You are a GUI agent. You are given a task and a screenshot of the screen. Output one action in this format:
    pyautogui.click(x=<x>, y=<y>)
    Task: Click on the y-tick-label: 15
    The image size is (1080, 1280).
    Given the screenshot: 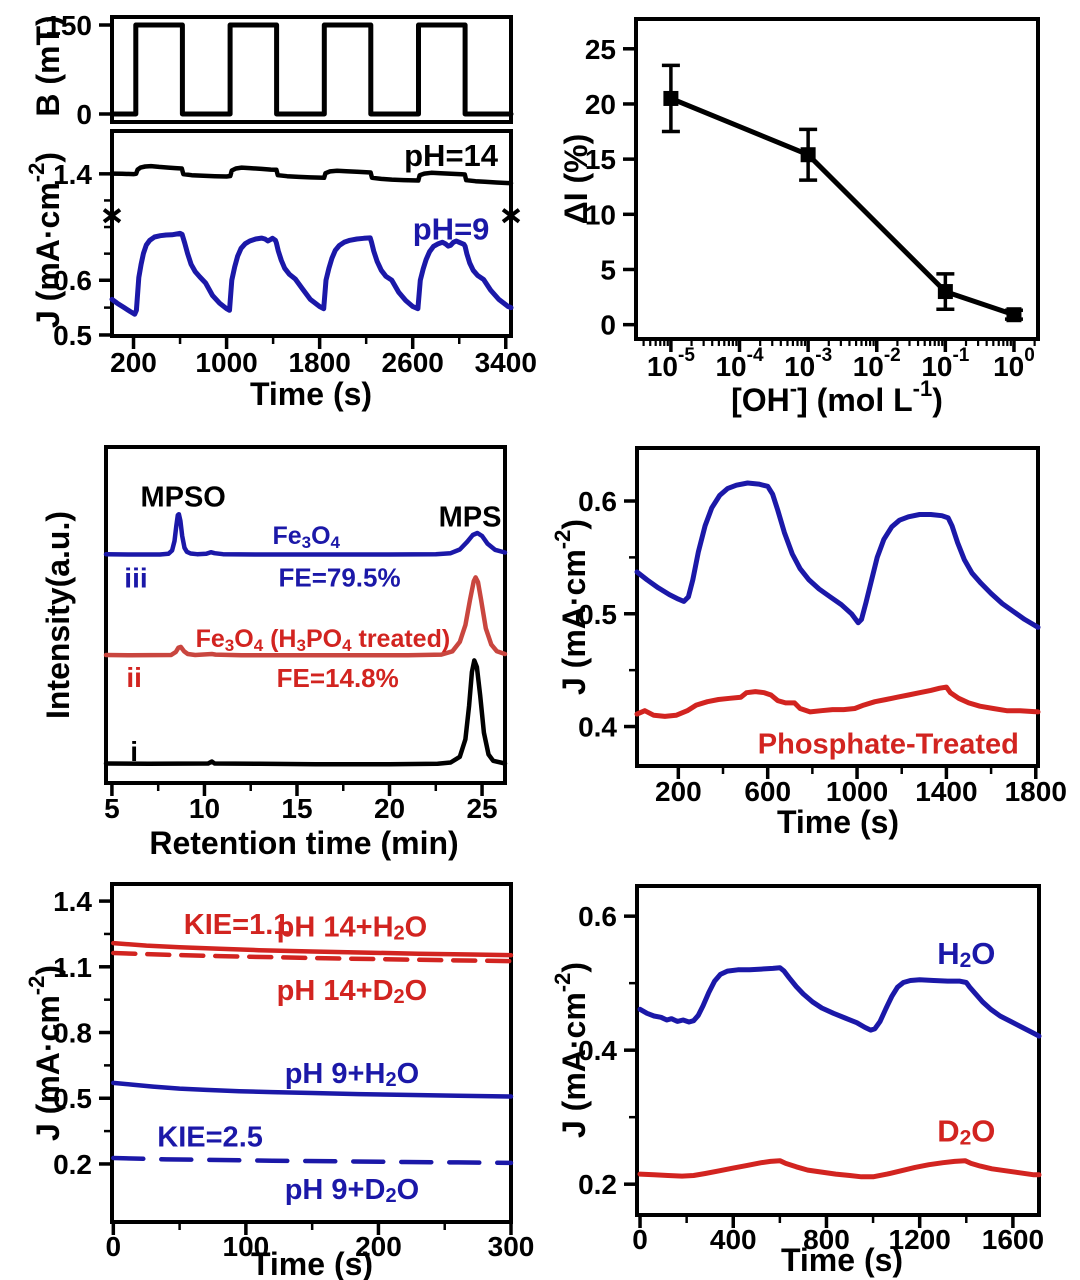 What is the action you would take?
    pyautogui.click(x=600, y=159)
    